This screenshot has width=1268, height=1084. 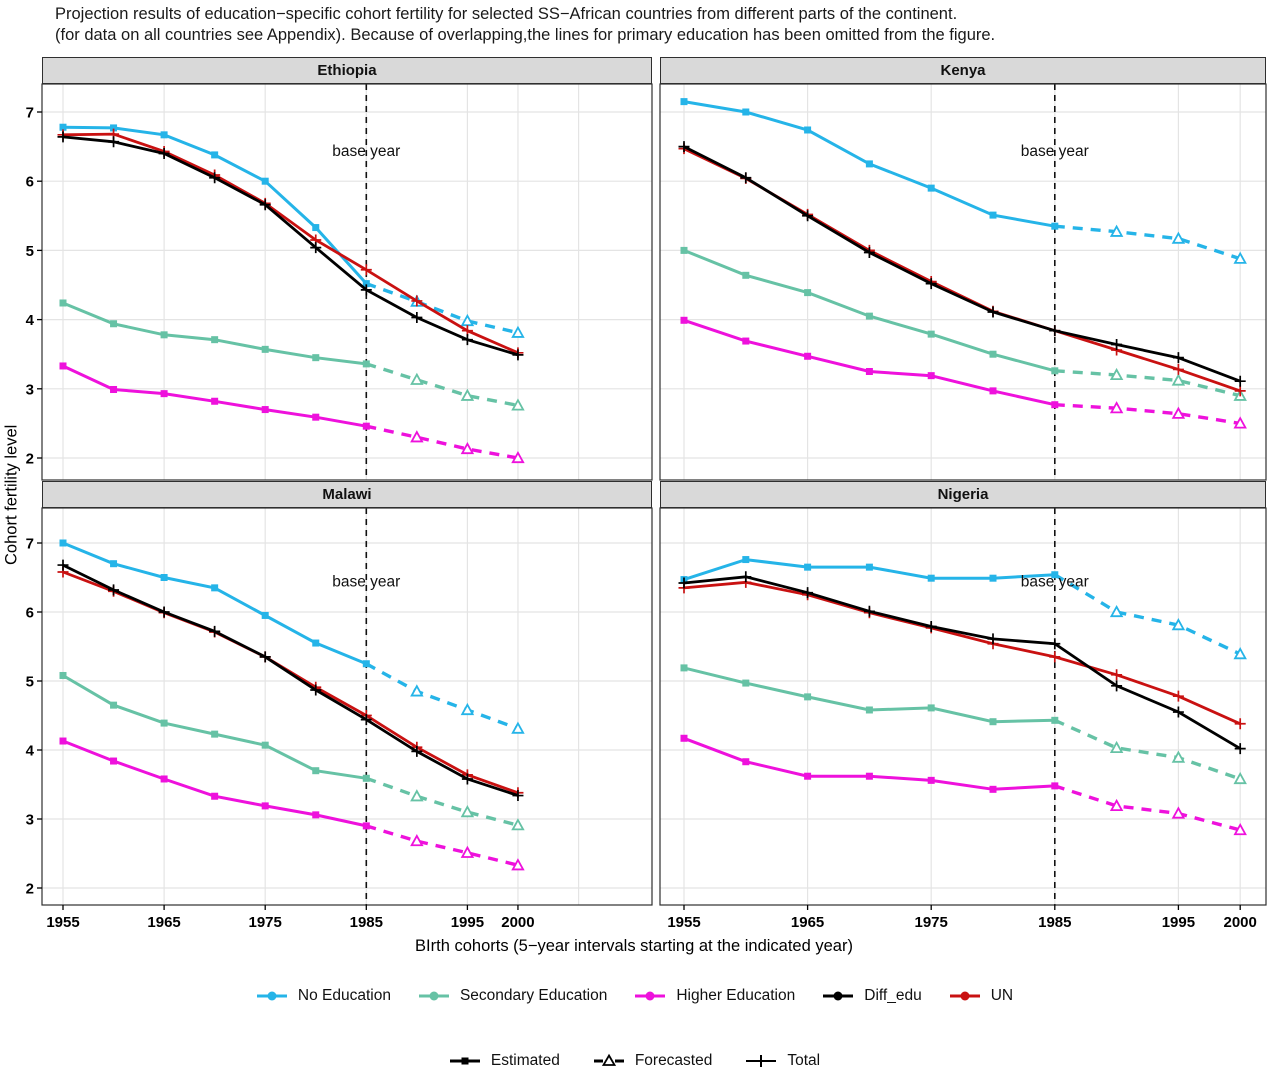 What do you see at coordinates (533, 995) in the screenshot?
I see `legend-label: Secondary Education` at bounding box center [533, 995].